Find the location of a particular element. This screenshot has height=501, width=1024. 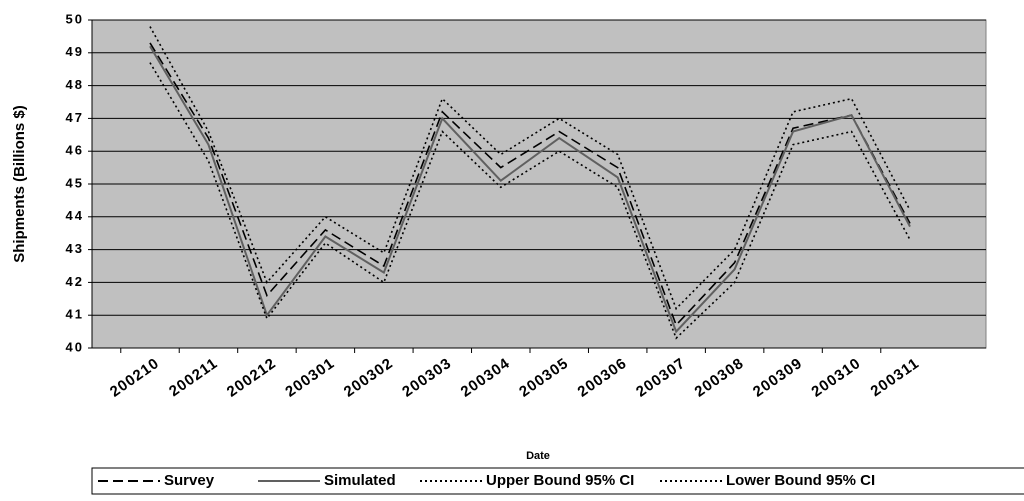

x-tick-label: 200301 is located at coordinates (310, 378).